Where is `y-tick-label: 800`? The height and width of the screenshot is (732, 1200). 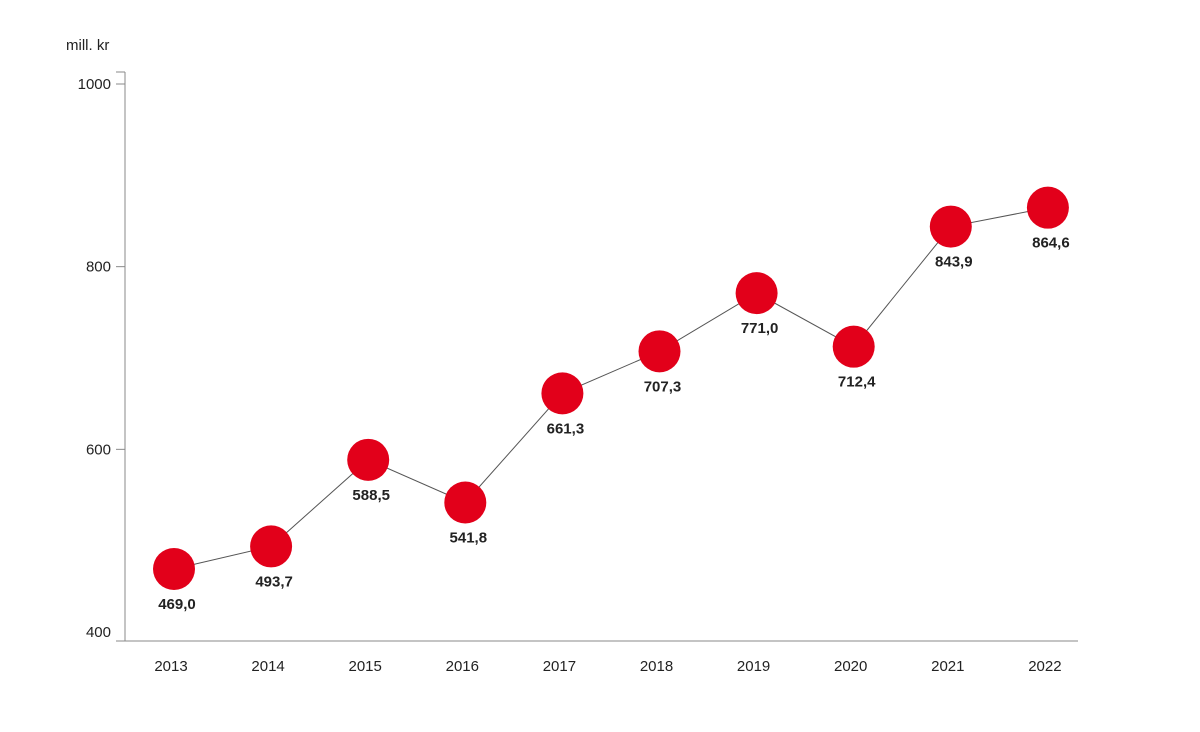
y-tick-label: 800 is located at coordinates (98, 267).